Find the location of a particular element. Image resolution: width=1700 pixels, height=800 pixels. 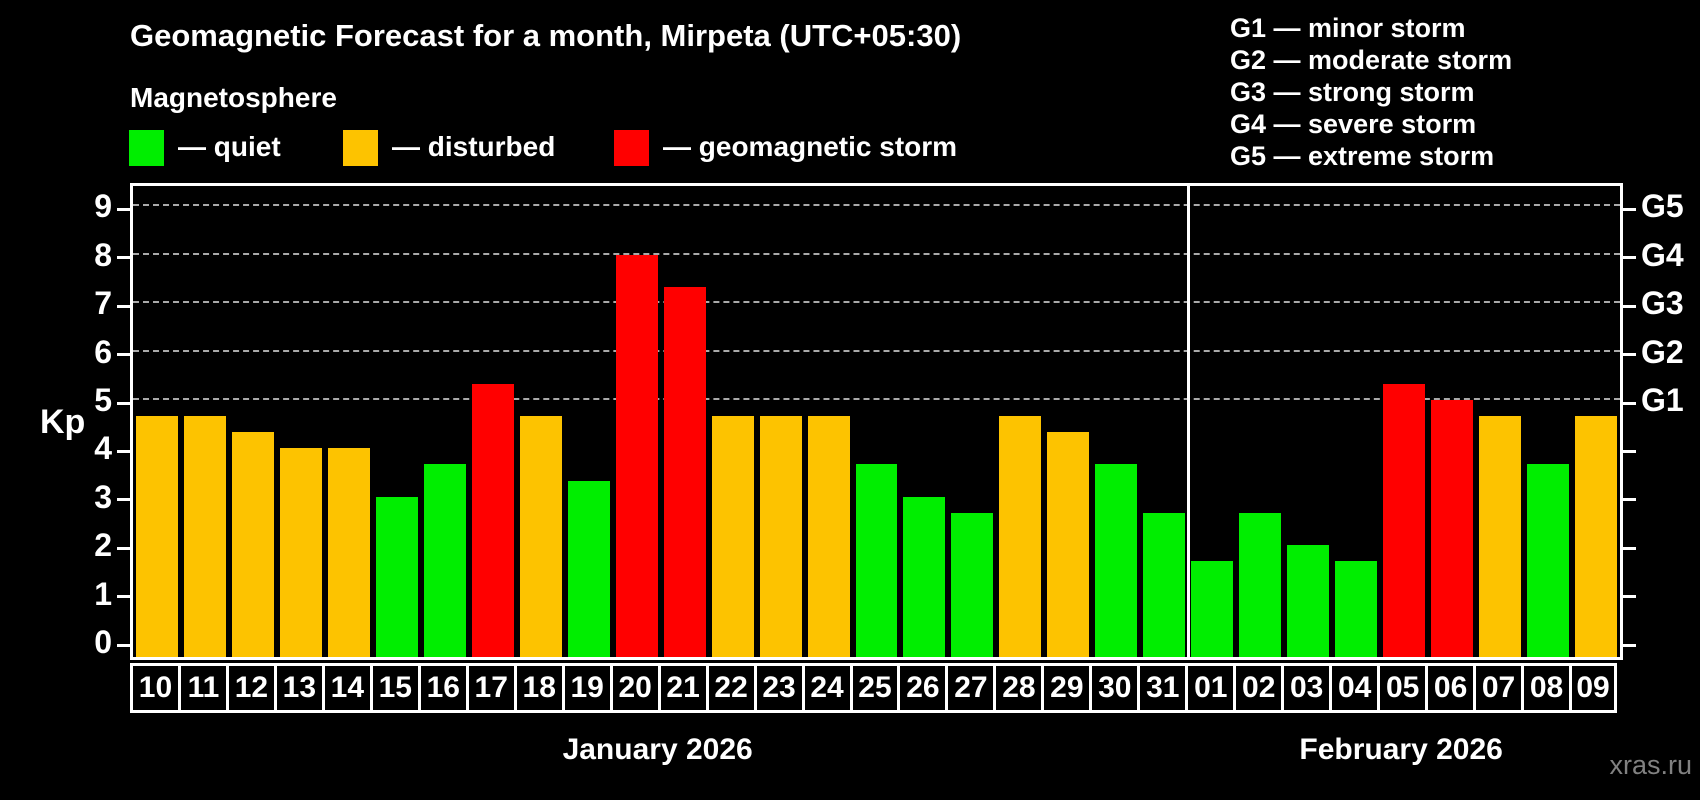

day-cell-12: 12 is located at coordinates (251, 688).